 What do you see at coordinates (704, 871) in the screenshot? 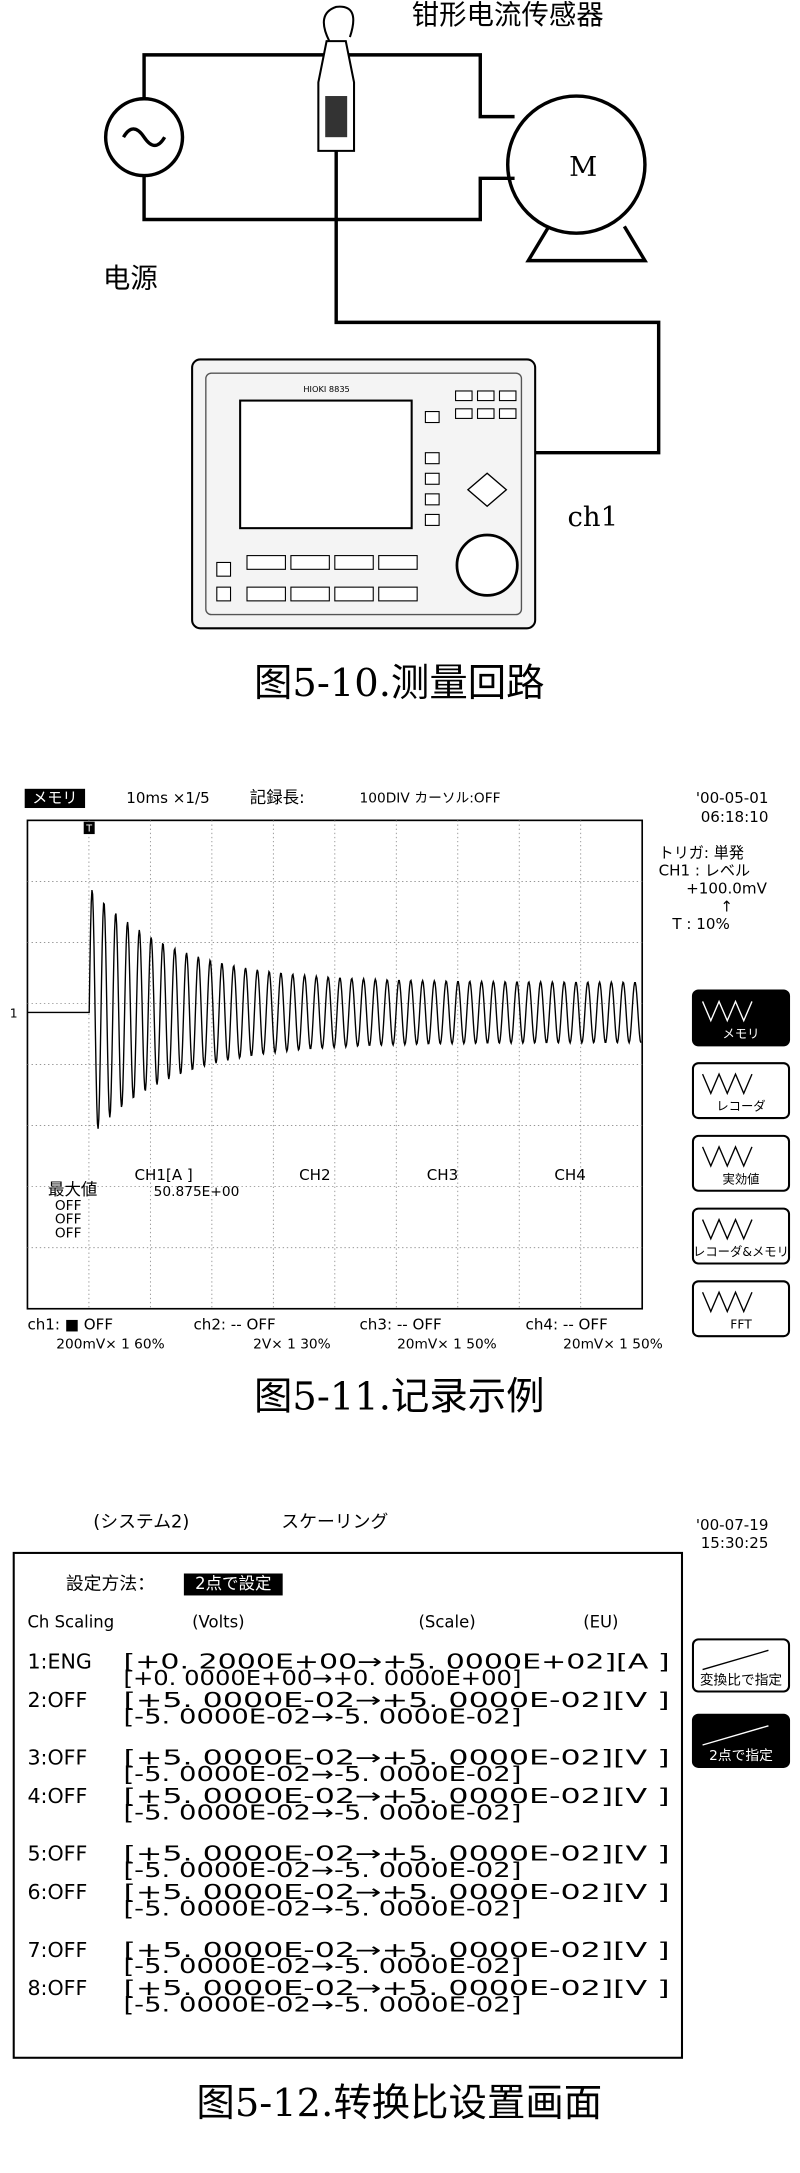
I see `trigger-setting: CH1 : レベル` at bounding box center [704, 871].